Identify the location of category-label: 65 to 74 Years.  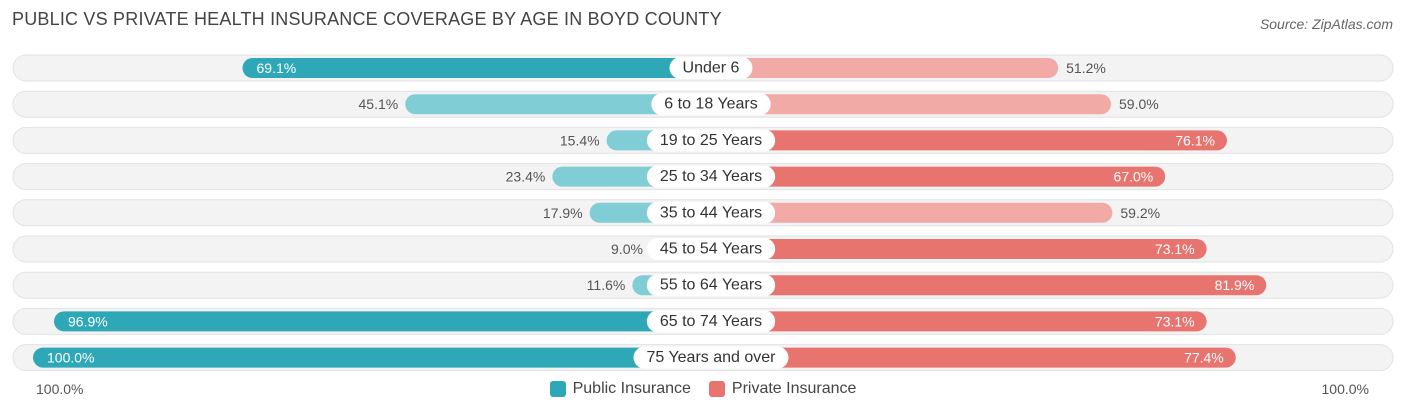
(711, 321).